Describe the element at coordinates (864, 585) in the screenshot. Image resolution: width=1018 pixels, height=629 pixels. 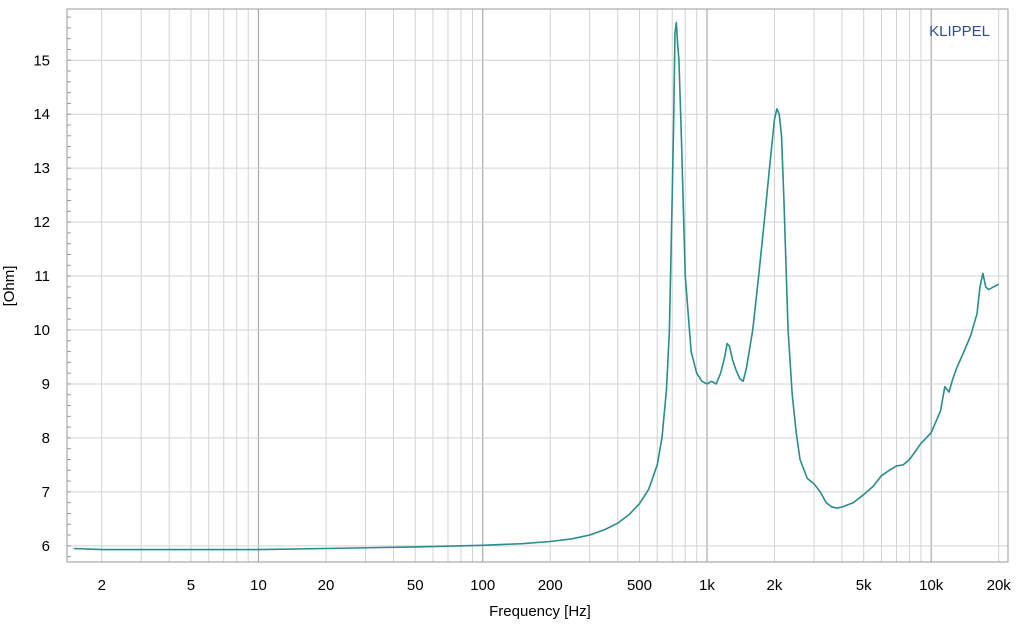
I see `x-tick-label: 5k` at that location.